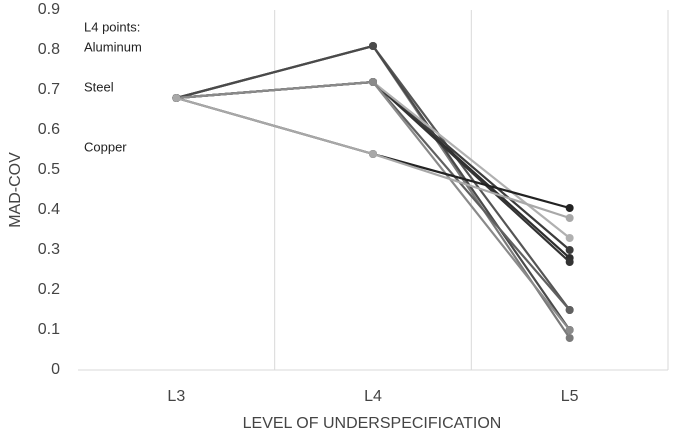 Image resolution: width=677 pixels, height=428 pixels. Describe the element at coordinates (49, 169) in the screenshot. I see `y-tick-label: 0.5` at that location.